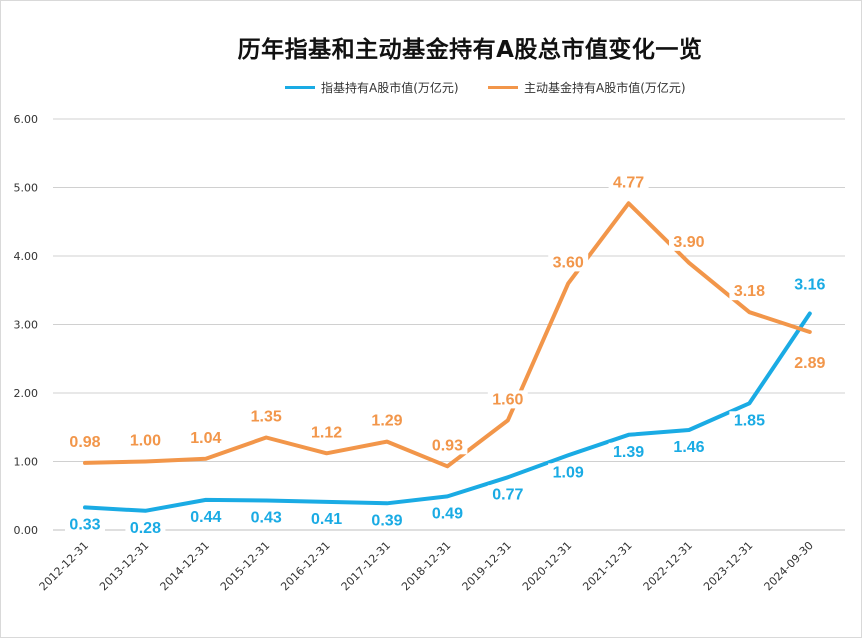 Image resolution: width=862 pixels, height=638 pixels. I want to click on x-tick-label: 2024-09-30, so click(789, 566).